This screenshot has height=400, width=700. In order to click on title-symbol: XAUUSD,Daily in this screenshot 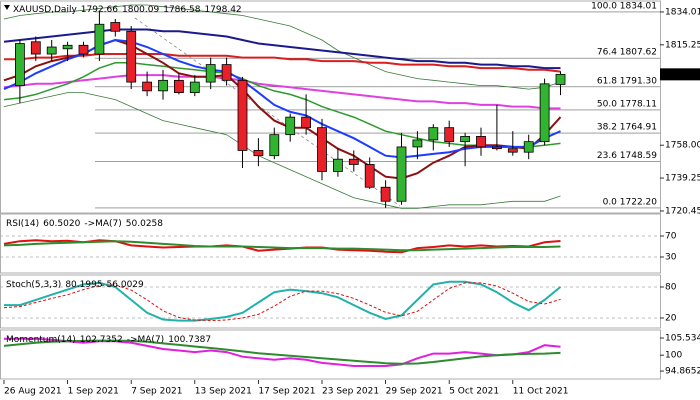, I will do `click(45, 10)`.